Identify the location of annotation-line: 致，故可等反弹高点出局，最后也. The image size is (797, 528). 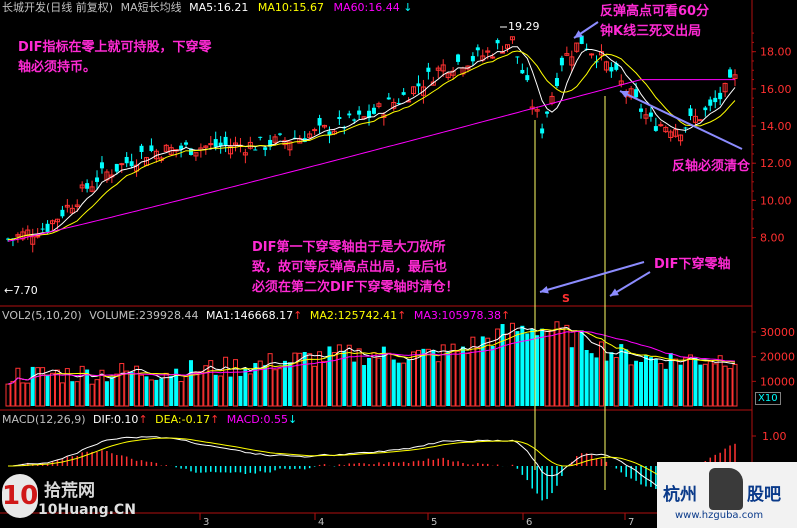
(350, 267).